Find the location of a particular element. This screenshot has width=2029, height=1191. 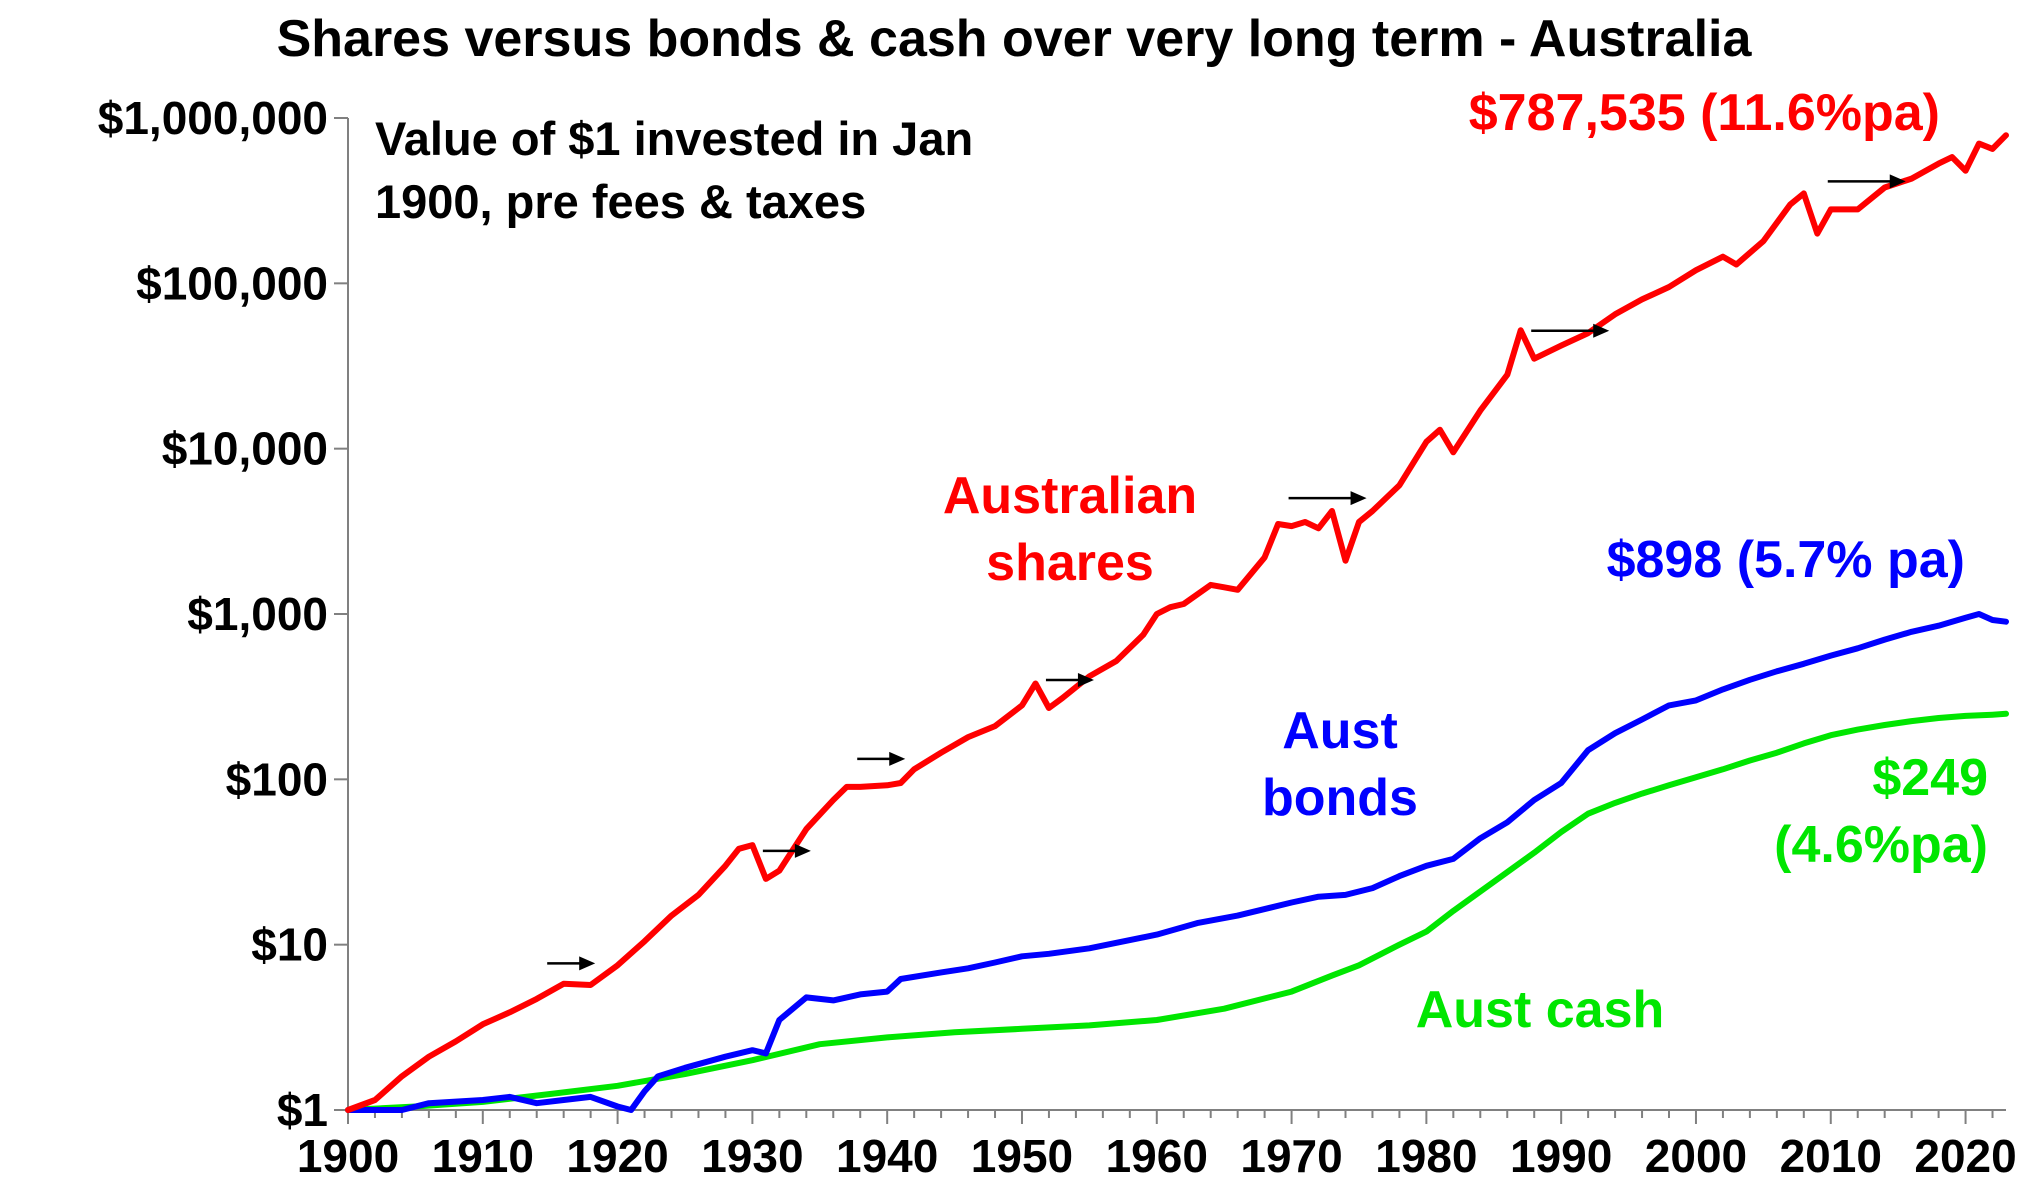

chart-subtitle-line-2: 1900, pre fees & taxes is located at coordinates (620, 201).